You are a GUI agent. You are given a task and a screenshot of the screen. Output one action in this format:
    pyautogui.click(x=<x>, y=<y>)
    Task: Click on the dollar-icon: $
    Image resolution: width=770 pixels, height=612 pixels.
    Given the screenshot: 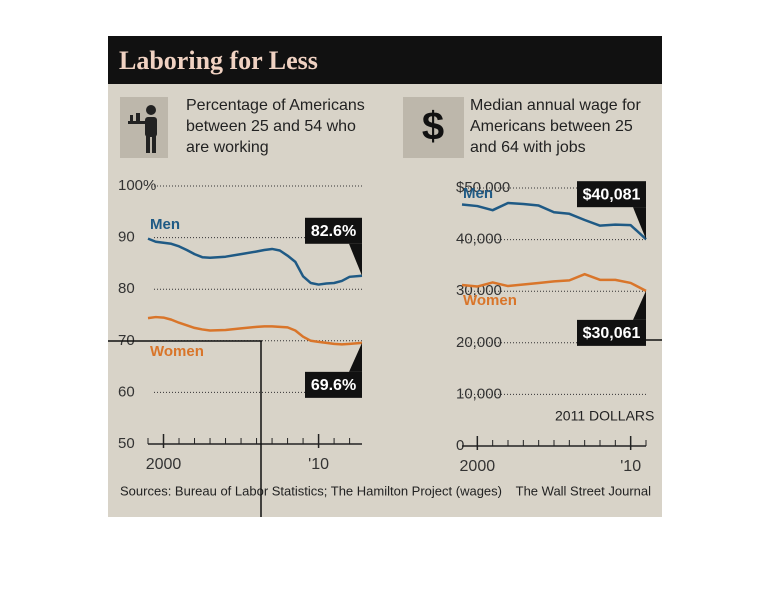 What is the action you would take?
    pyautogui.click(x=433, y=127)
    